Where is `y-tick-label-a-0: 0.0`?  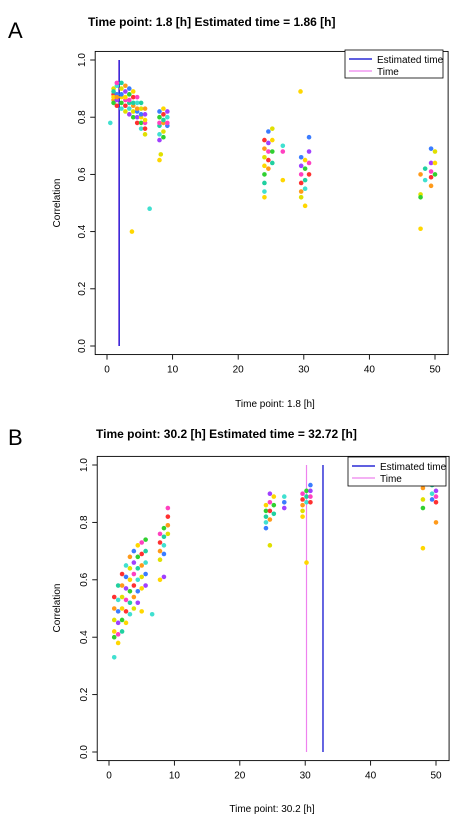 y-tick-label-a-0: 0.0 is located at coordinates (82, 346).